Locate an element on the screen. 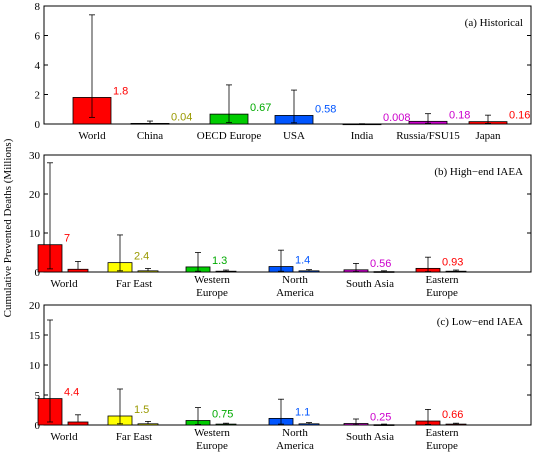 This screenshot has width=540, height=456. data-label: 0.67 is located at coordinates (260, 108).